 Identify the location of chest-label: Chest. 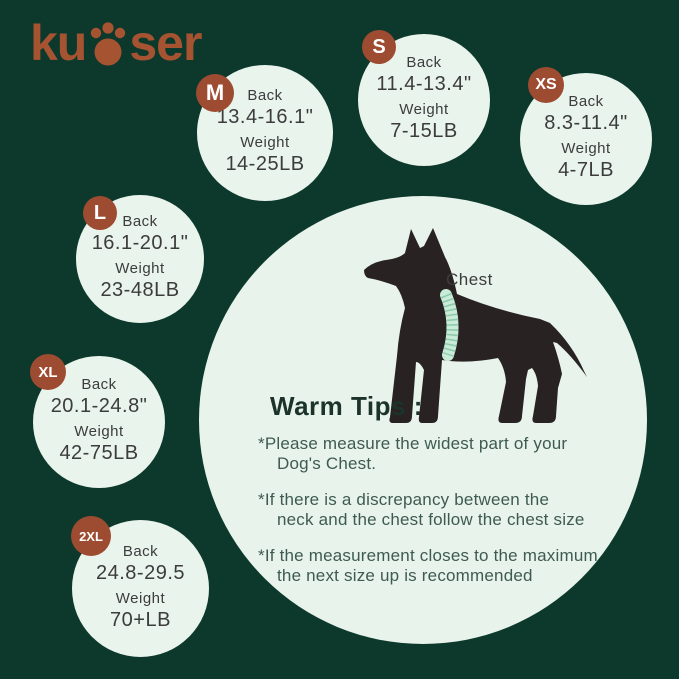
(469, 279).